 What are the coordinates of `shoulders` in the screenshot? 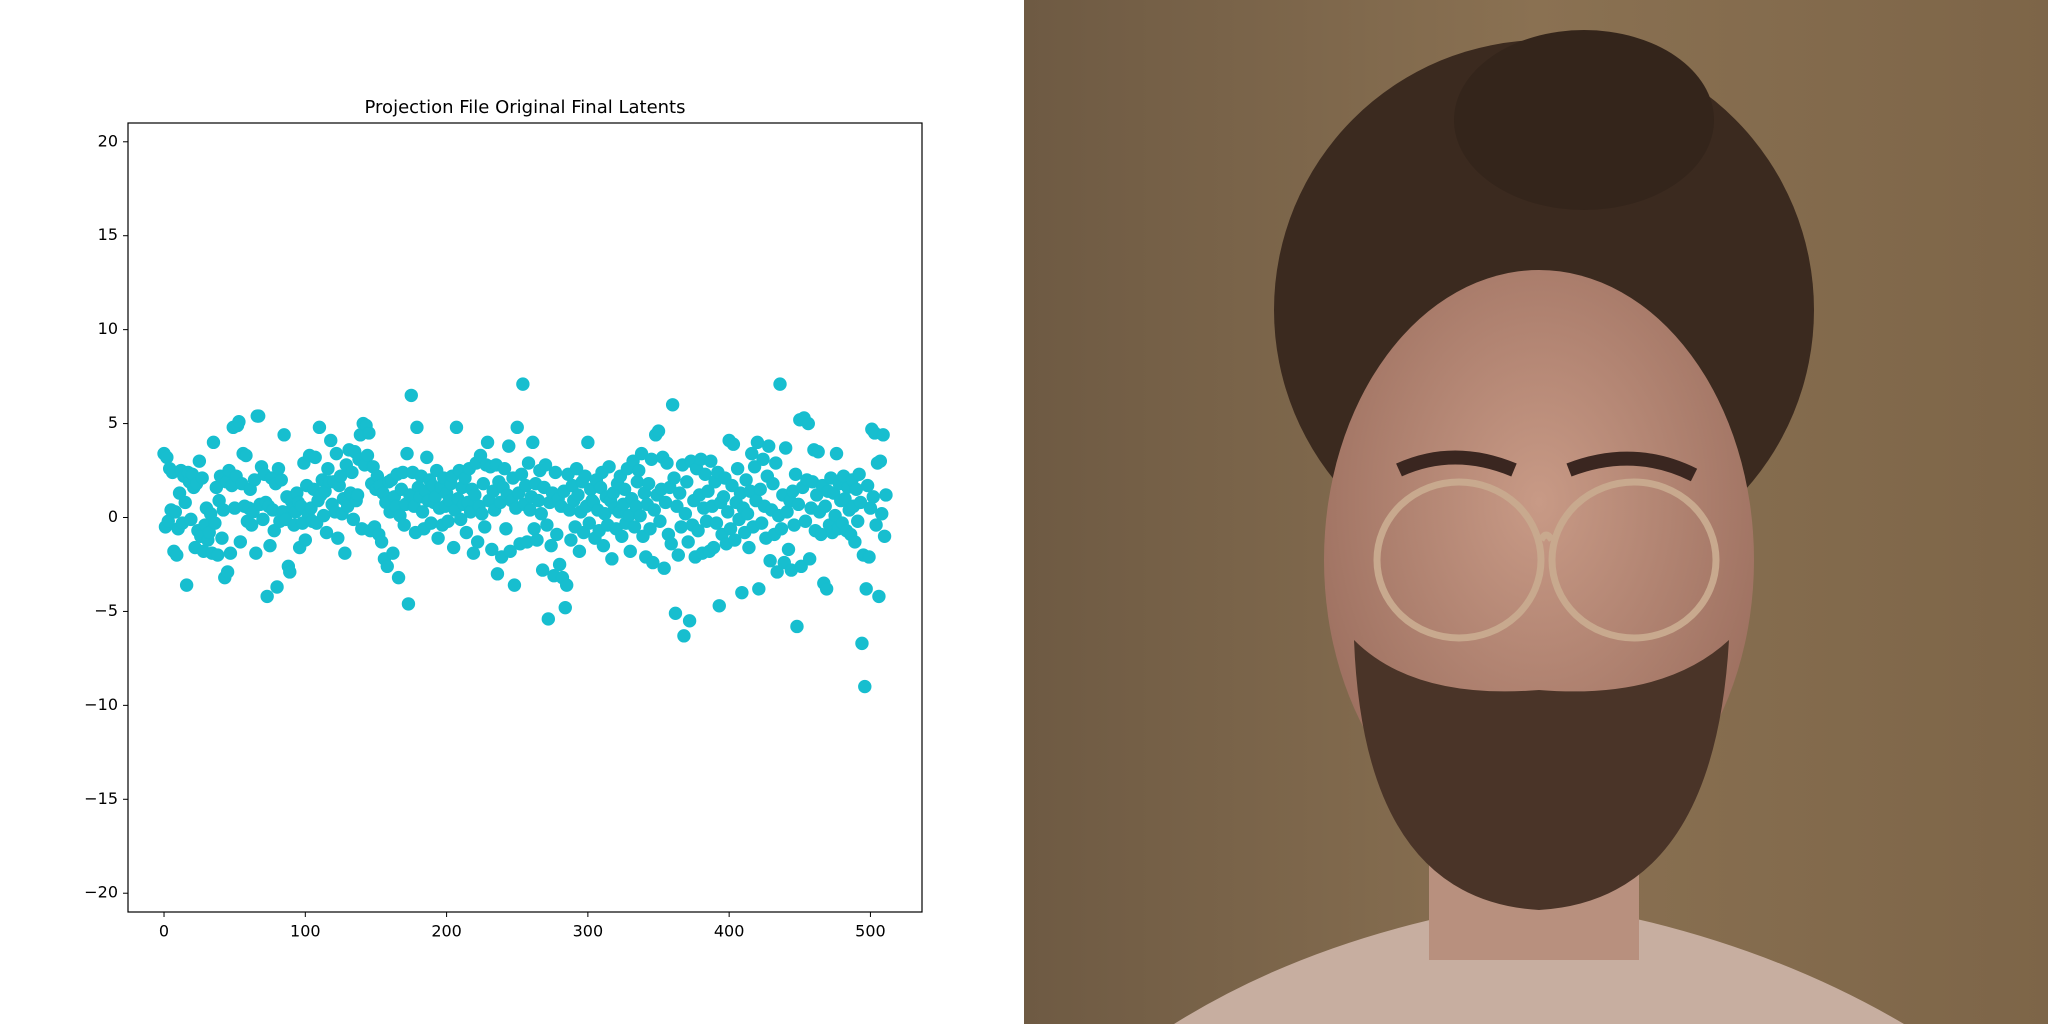 It's located at (1539, 962).